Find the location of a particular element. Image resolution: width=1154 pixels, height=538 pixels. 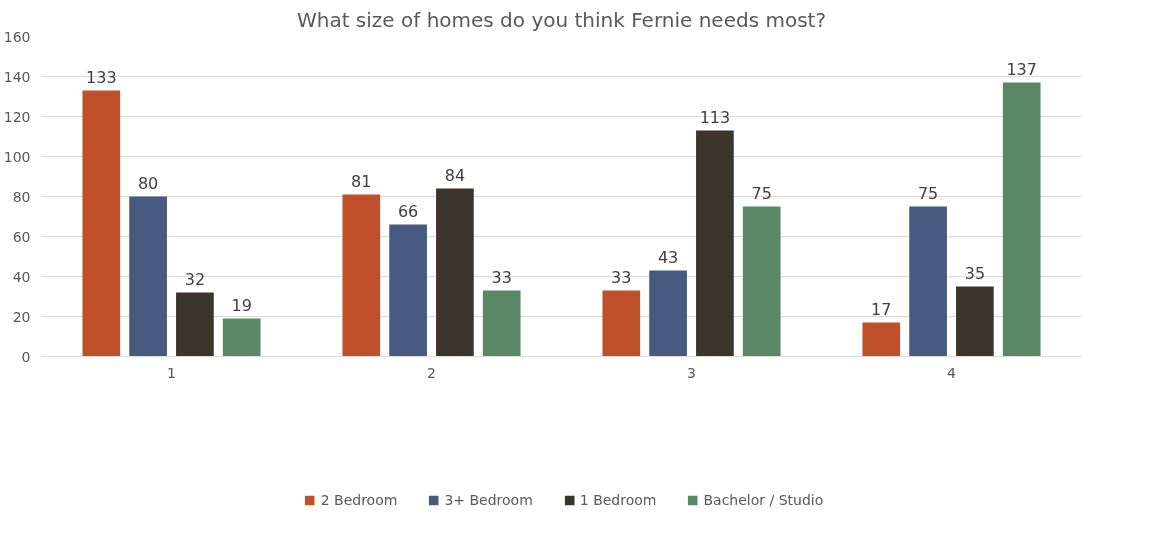

y-tick-label: 140 is located at coordinates (17, 76).